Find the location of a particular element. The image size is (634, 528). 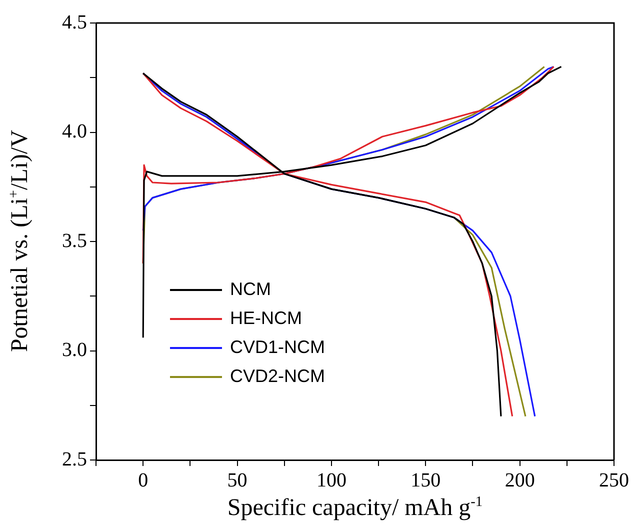

x-tick-label: 150 is located at coordinates (425, 480).